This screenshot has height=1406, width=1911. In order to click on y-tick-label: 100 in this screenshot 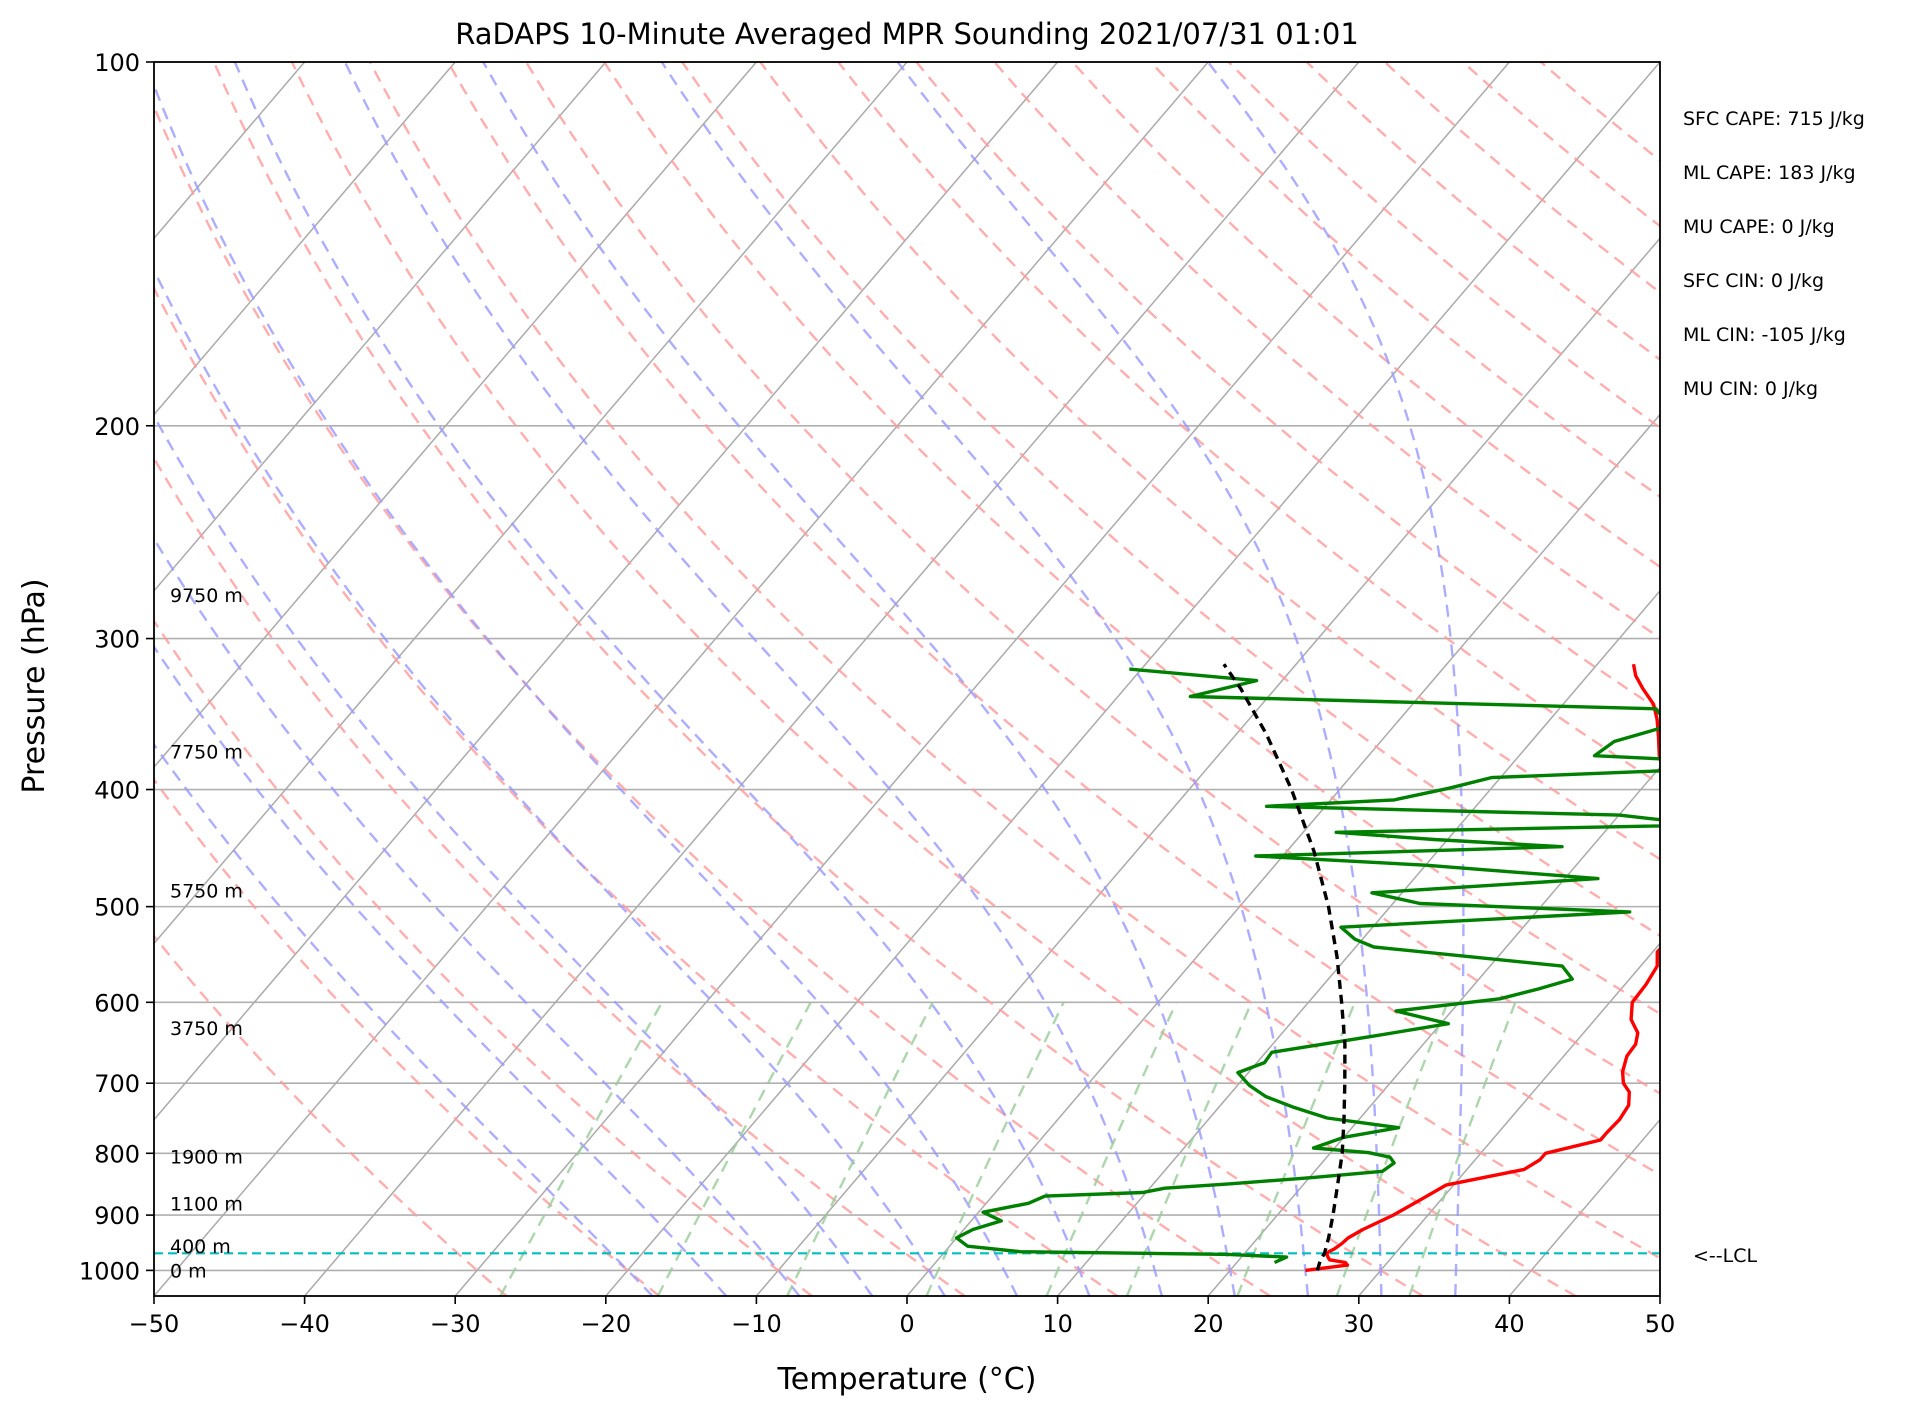, I will do `click(117, 63)`.